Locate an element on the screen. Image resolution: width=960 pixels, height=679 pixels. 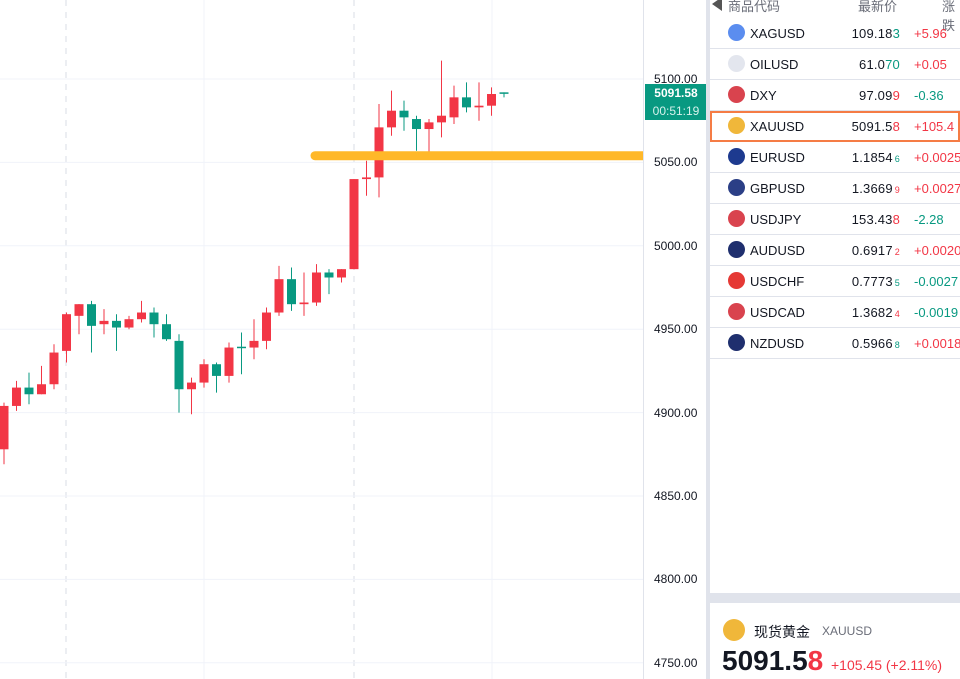
row-price-main: 5091.5 is located at coordinates (872, 126).